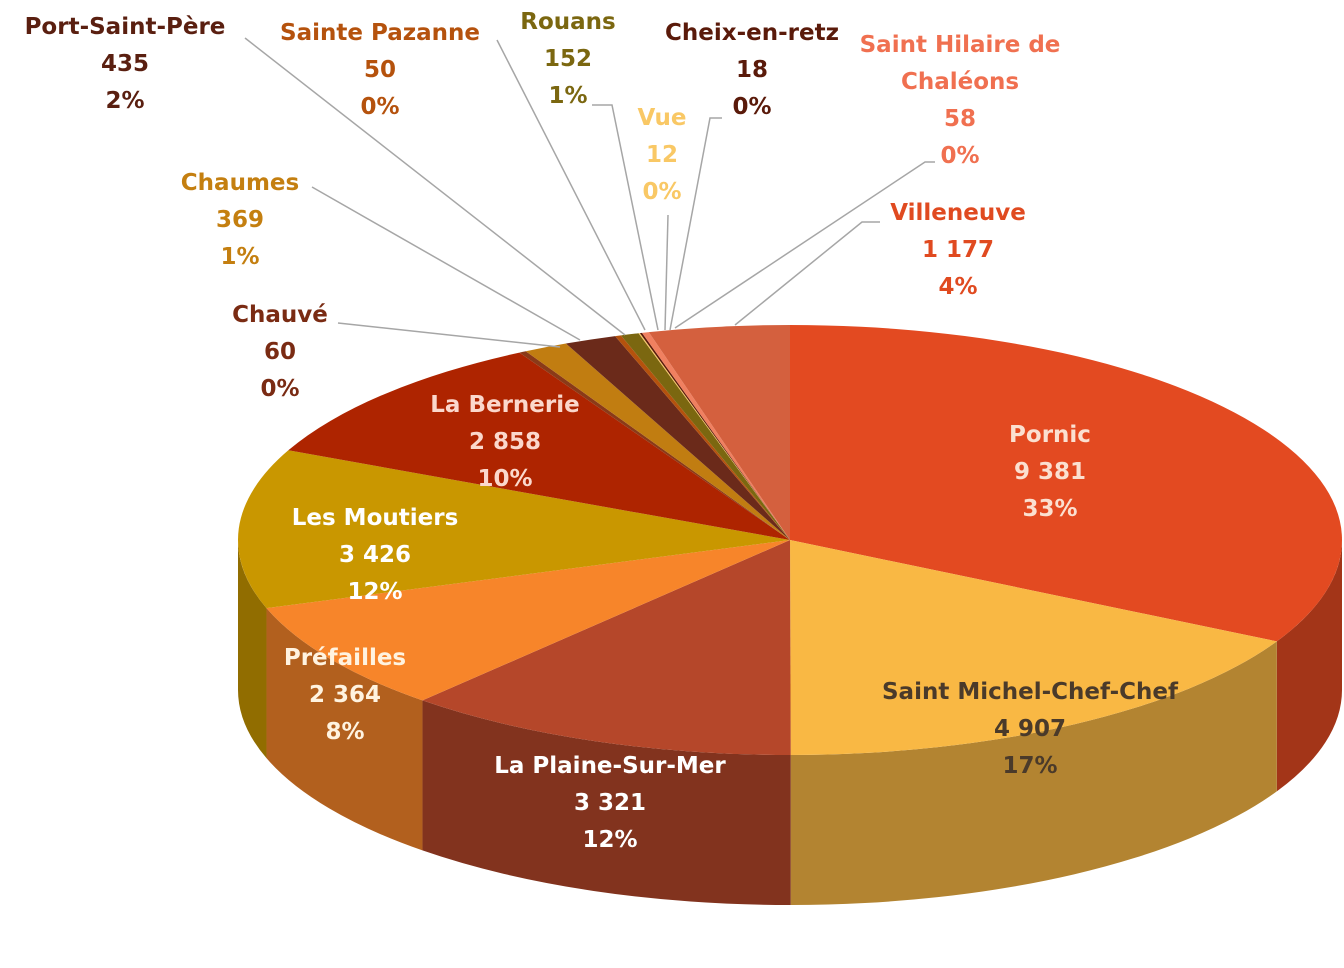 The height and width of the screenshot is (968, 1344). I want to click on label-name: Les Moutiers, so click(375, 518).